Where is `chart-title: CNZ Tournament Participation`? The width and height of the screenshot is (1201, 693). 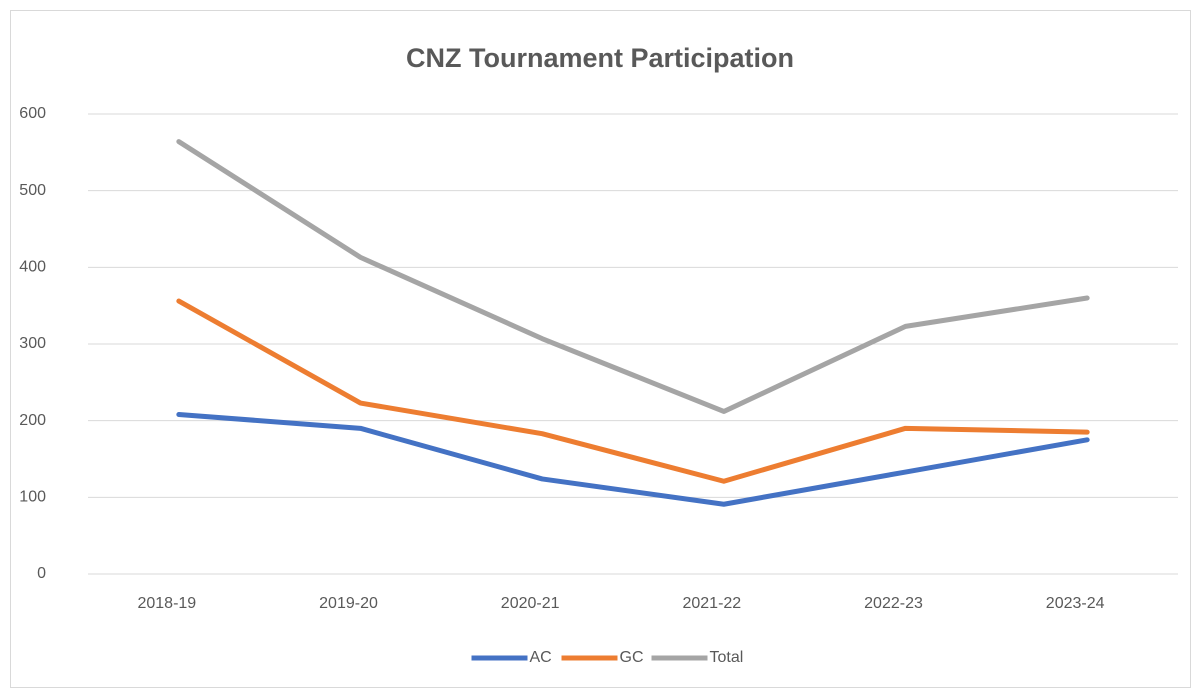 chart-title: CNZ Tournament Participation is located at coordinates (600, 58).